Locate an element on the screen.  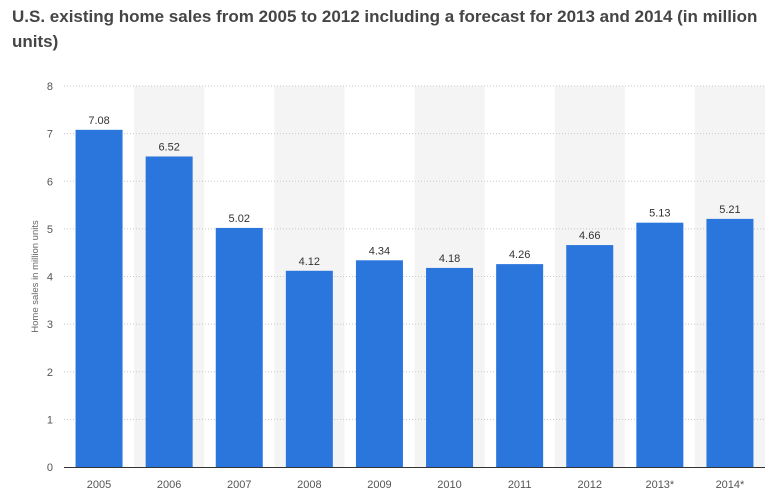
data-label: 6.52 is located at coordinates (168, 147).